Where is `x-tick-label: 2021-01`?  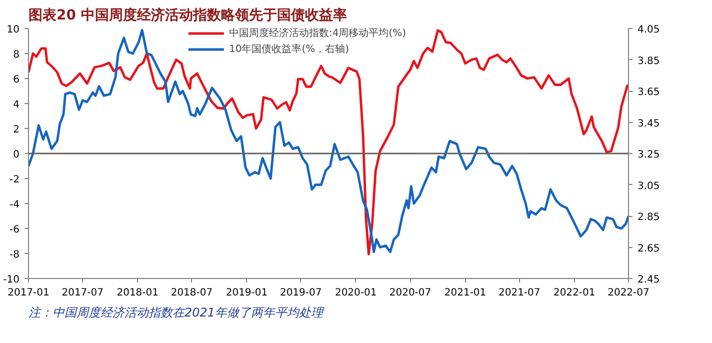 x-tick-label: 2021-01 is located at coordinates (465, 293).